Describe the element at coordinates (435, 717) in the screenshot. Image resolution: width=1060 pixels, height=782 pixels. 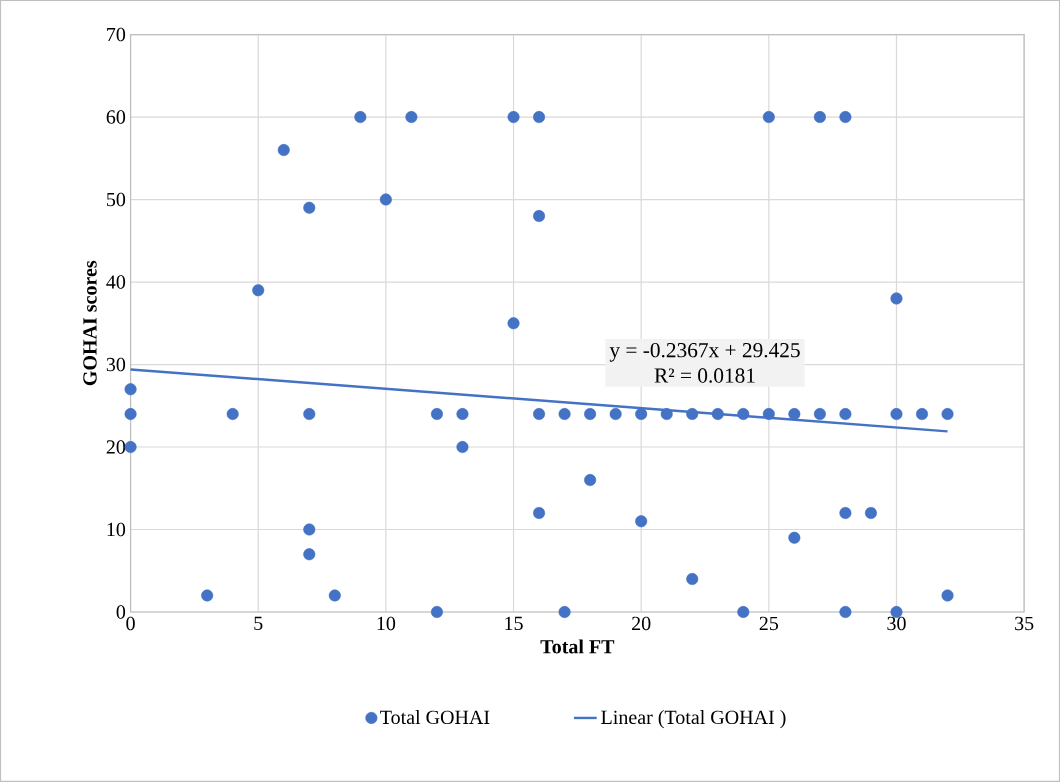
I see `legend-label: Total GOHAI` at that location.